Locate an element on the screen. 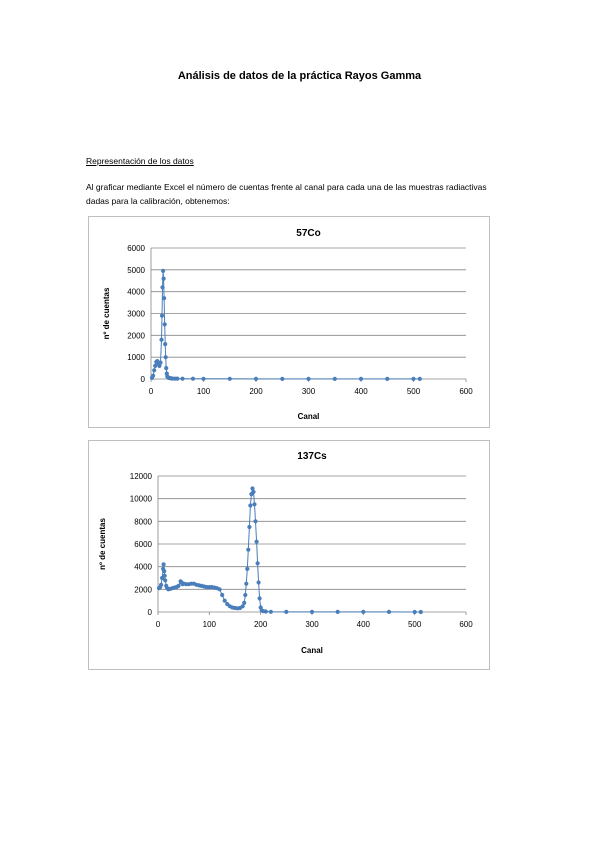 The width and height of the screenshot is (599, 848). y-tick-label: 8000 is located at coordinates (143, 521).